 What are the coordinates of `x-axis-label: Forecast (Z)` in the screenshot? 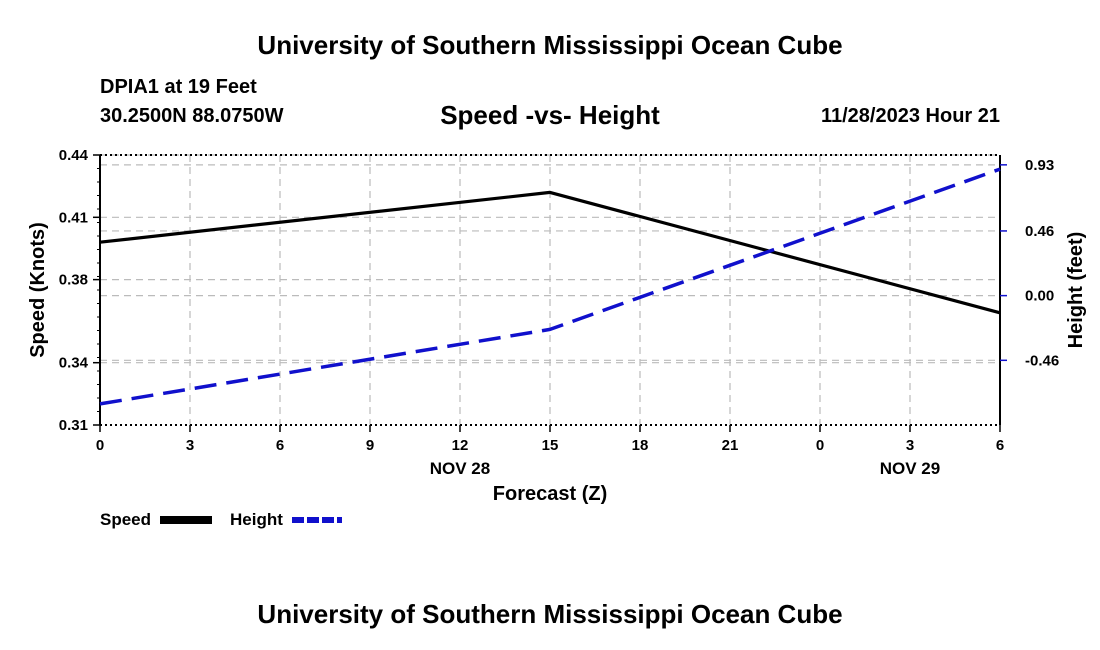 It's located at (550, 494).